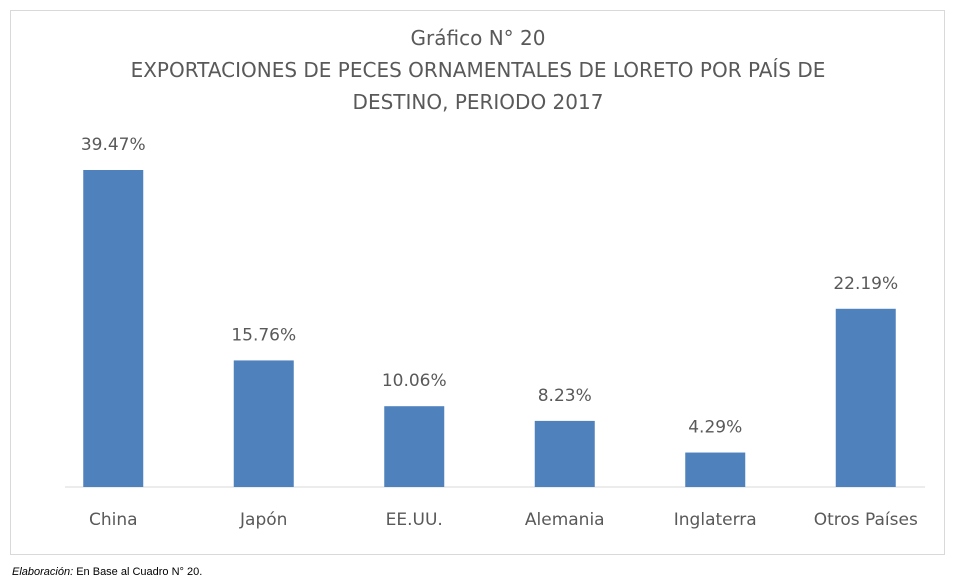 The height and width of the screenshot is (583, 956). I want to click on x-tick-label: Alemania, so click(565, 520).